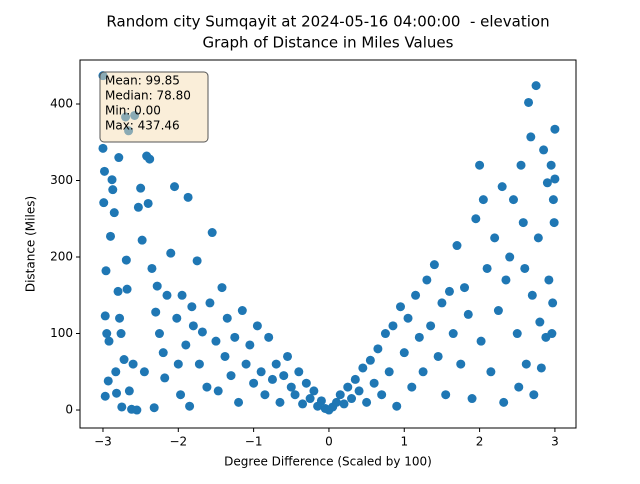 This screenshot has width=640, height=484. I want to click on annotation-line: Max: 437.46, so click(142, 126).